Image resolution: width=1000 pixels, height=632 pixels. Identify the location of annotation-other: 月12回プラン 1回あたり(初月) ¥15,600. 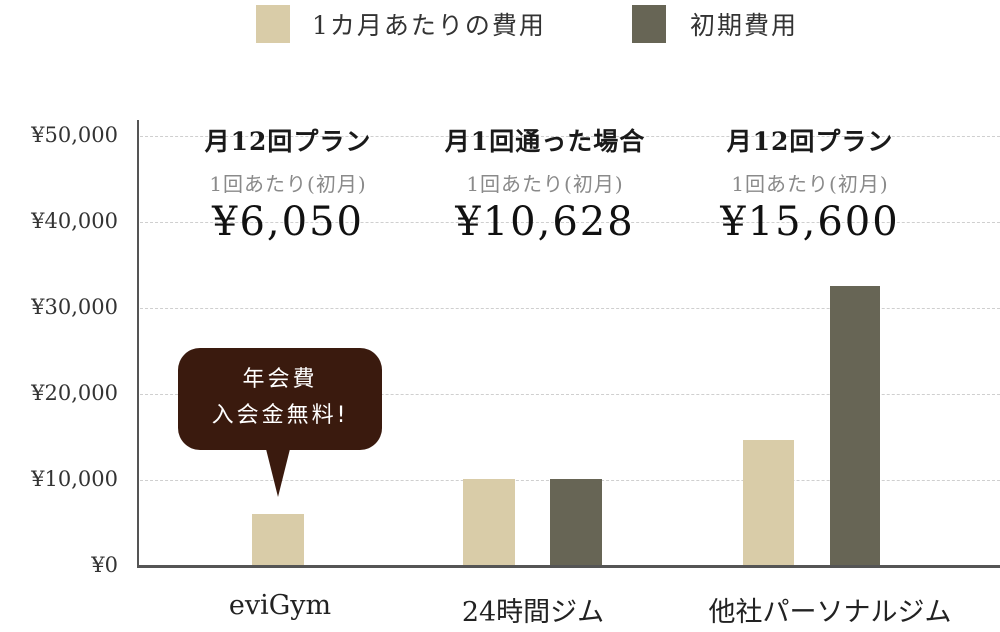
(810, 183).